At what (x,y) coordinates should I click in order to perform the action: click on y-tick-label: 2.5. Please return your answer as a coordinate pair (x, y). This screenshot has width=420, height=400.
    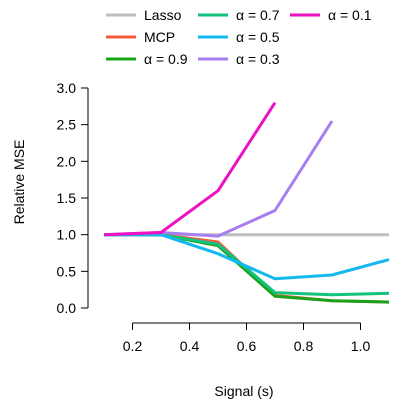
    Looking at the image, I should click on (67, 125).